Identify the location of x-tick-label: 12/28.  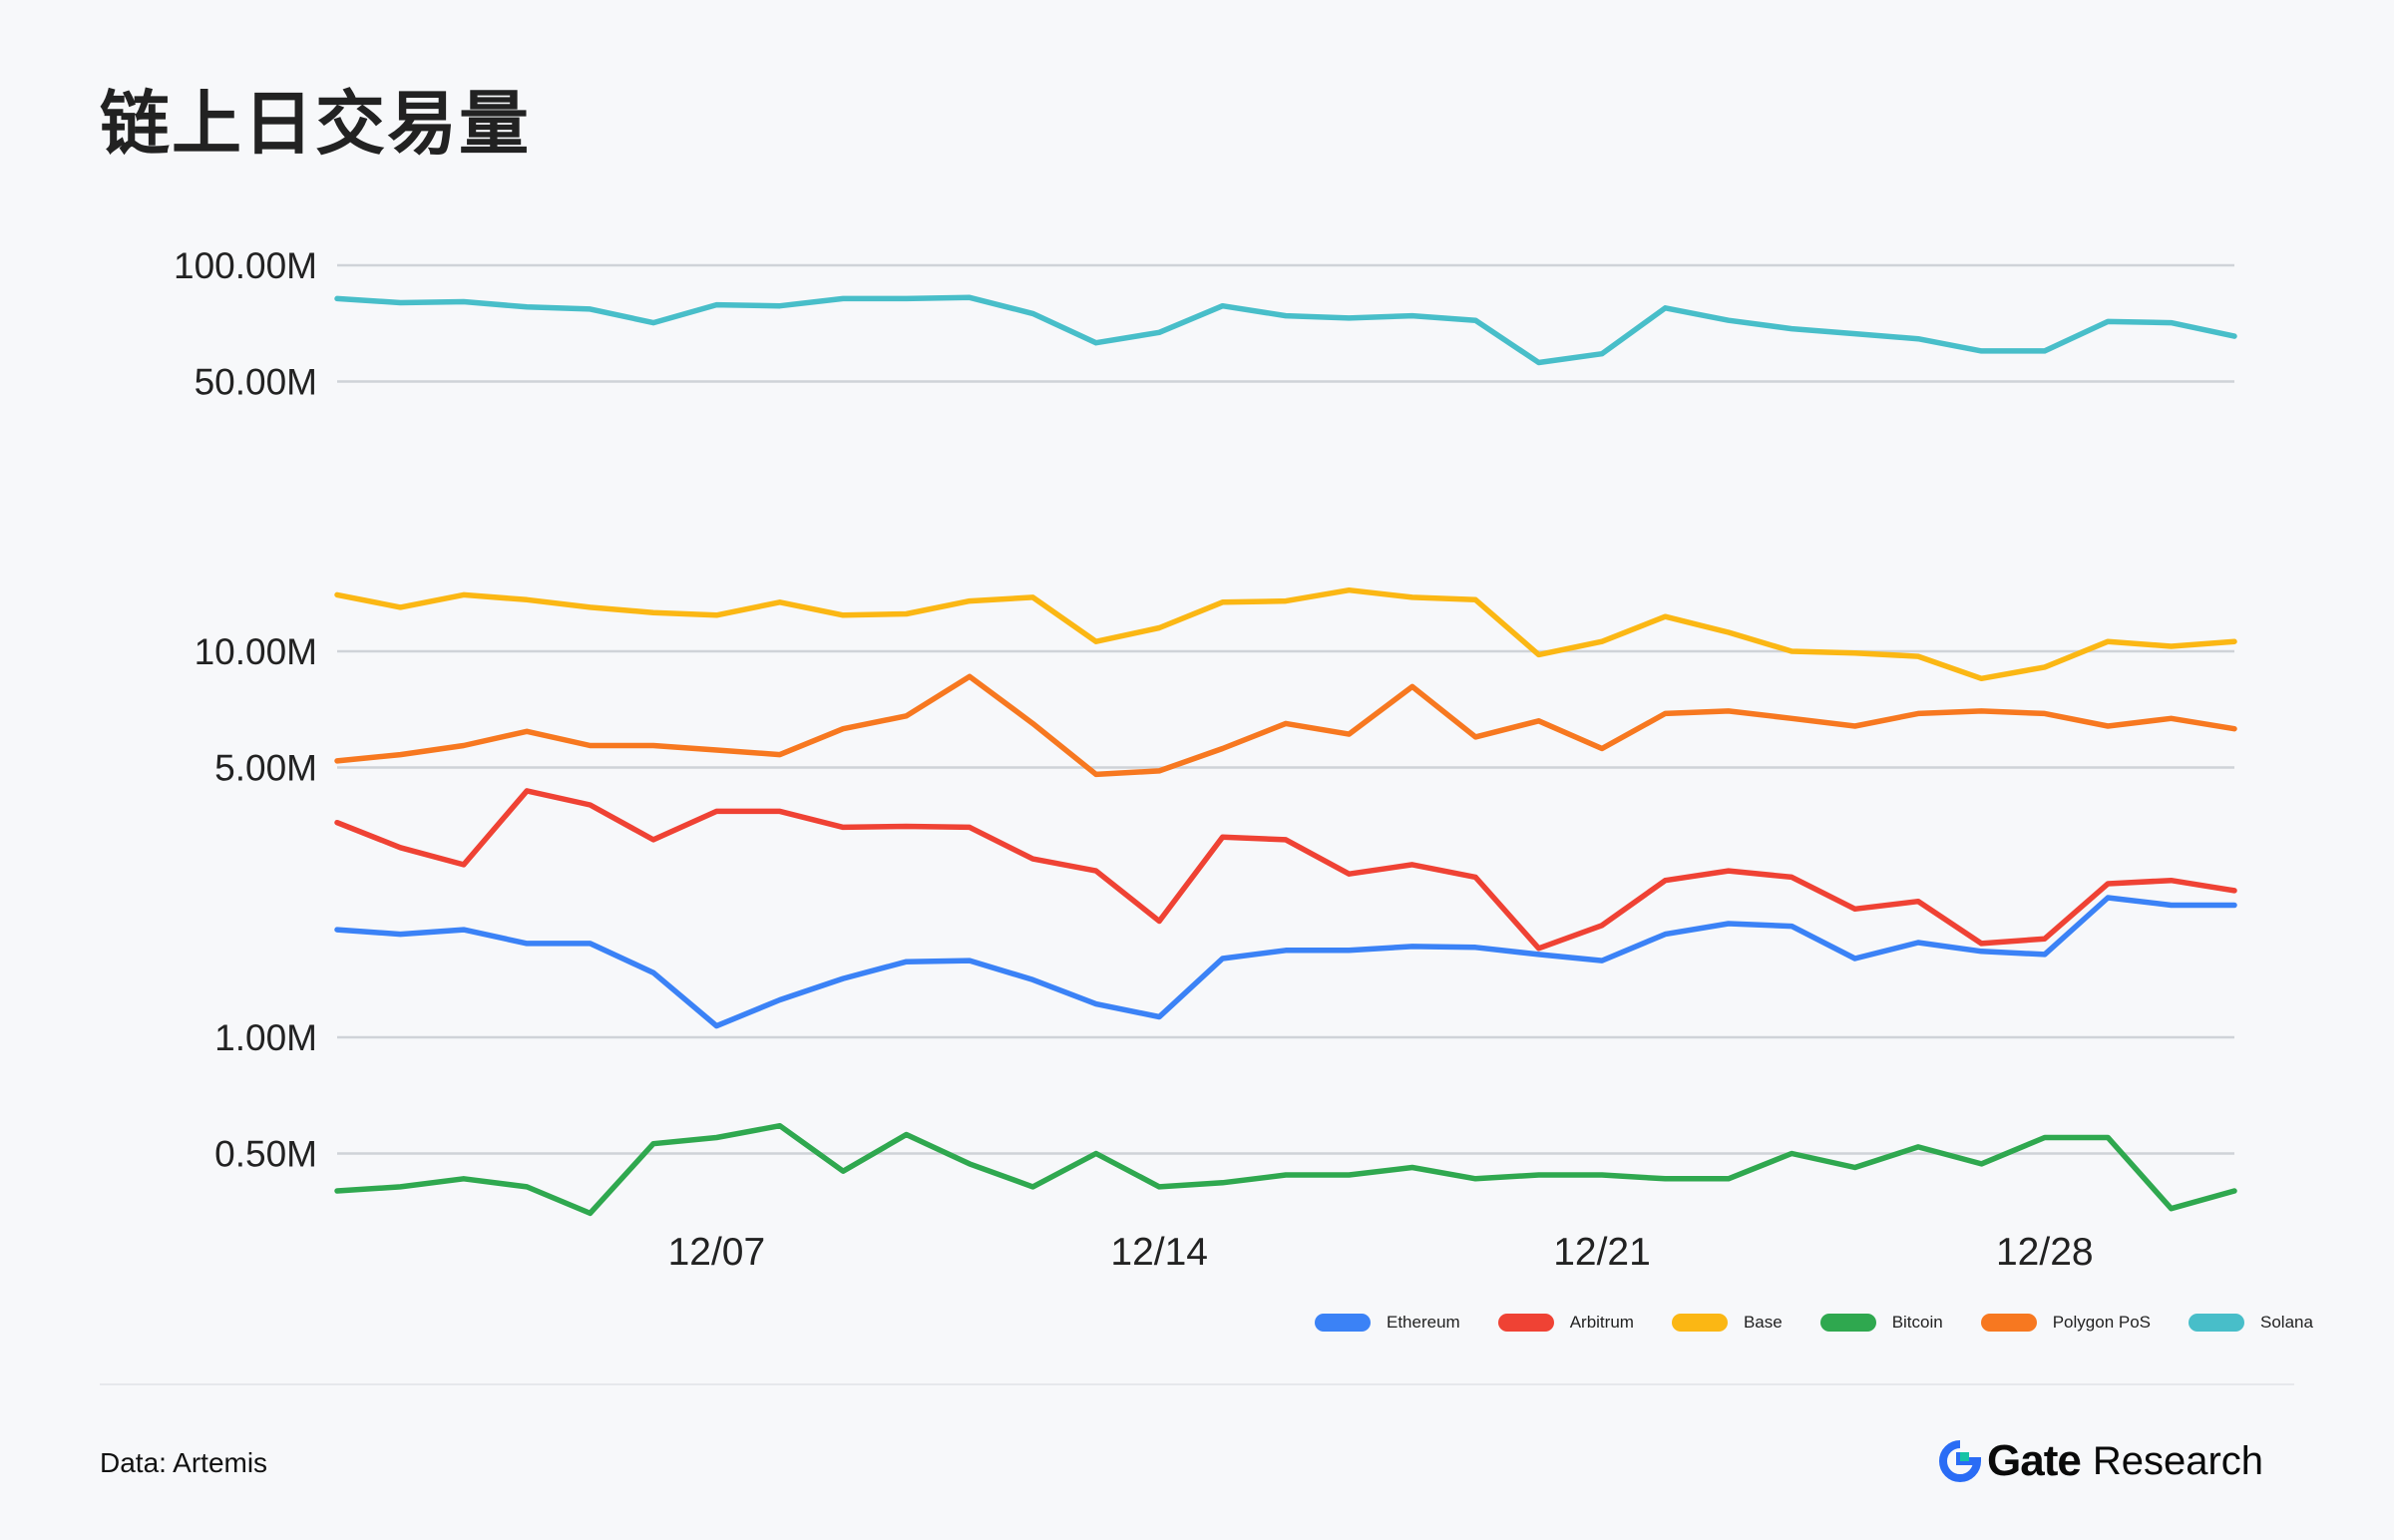
(2045, 1252).